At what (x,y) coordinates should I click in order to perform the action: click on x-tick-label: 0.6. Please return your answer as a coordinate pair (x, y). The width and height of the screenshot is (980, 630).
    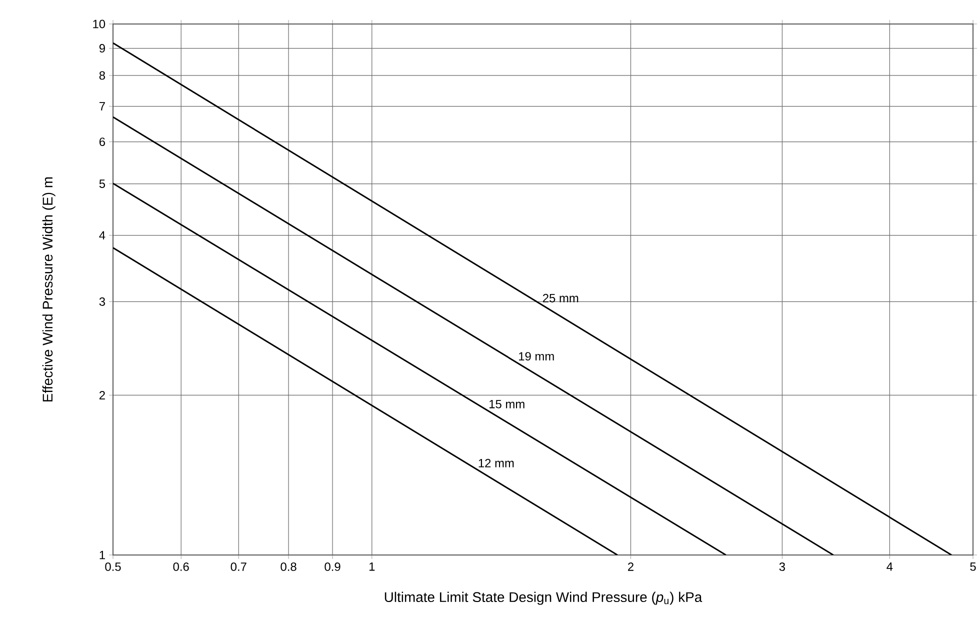
    Looking at the image, I should click on (181, 566).